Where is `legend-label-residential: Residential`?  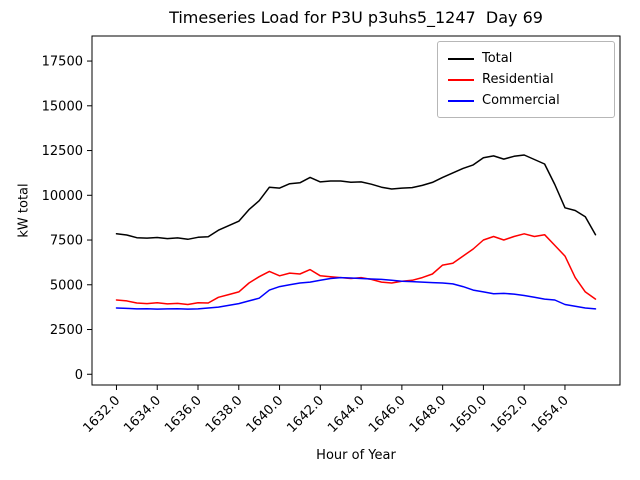
legend-label-residential: Residential is located at coordinates (518, 79).